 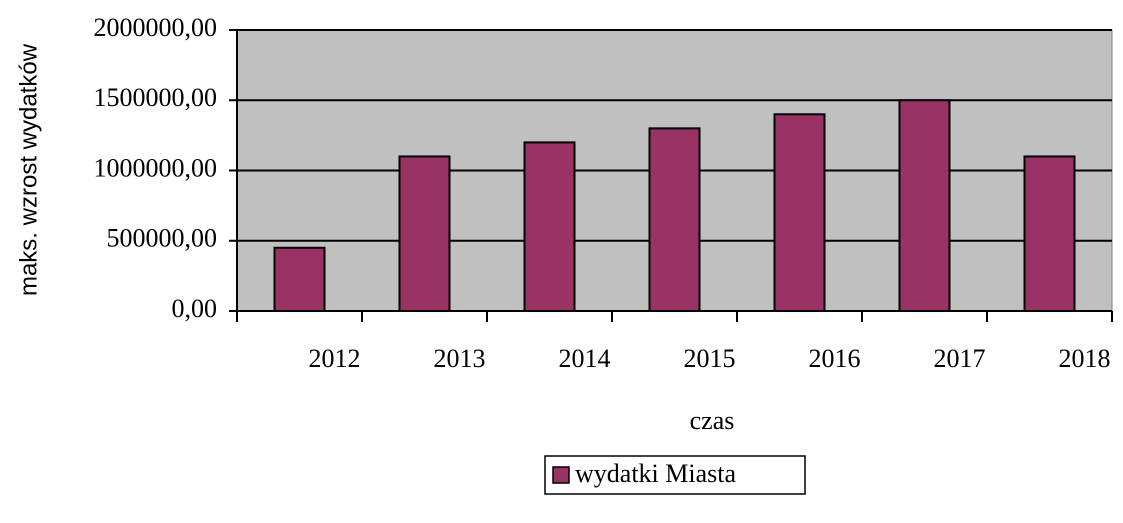 What do you see at coordinates (162, 238) in the screenshot?
I see `y-tick-label: 500000,00` at bounding box center [162, 238].